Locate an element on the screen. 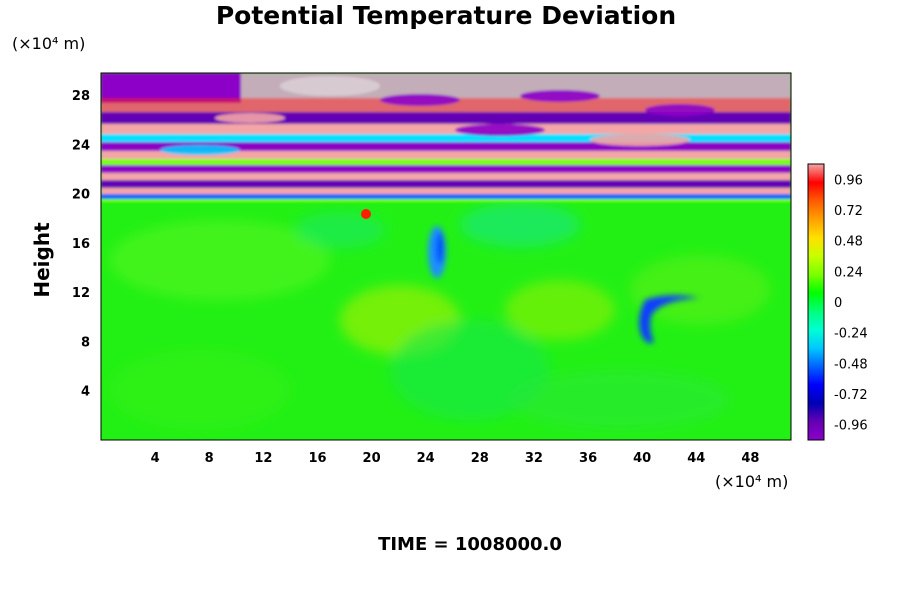 The height and width of the screenshot is (600, 900). x-tick-label: 36 is located at coordinates (588, 458).